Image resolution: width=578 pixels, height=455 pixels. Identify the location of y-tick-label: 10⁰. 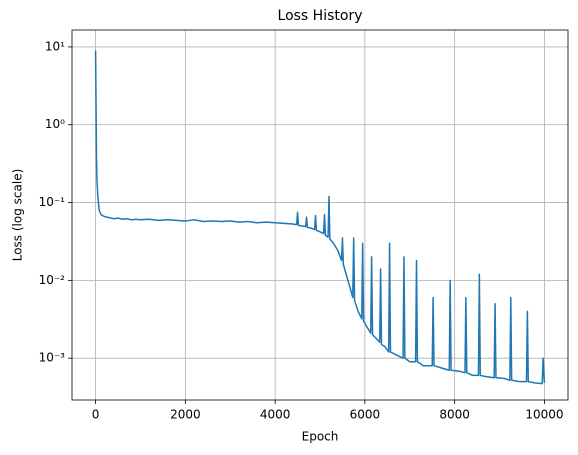
(55, 124).